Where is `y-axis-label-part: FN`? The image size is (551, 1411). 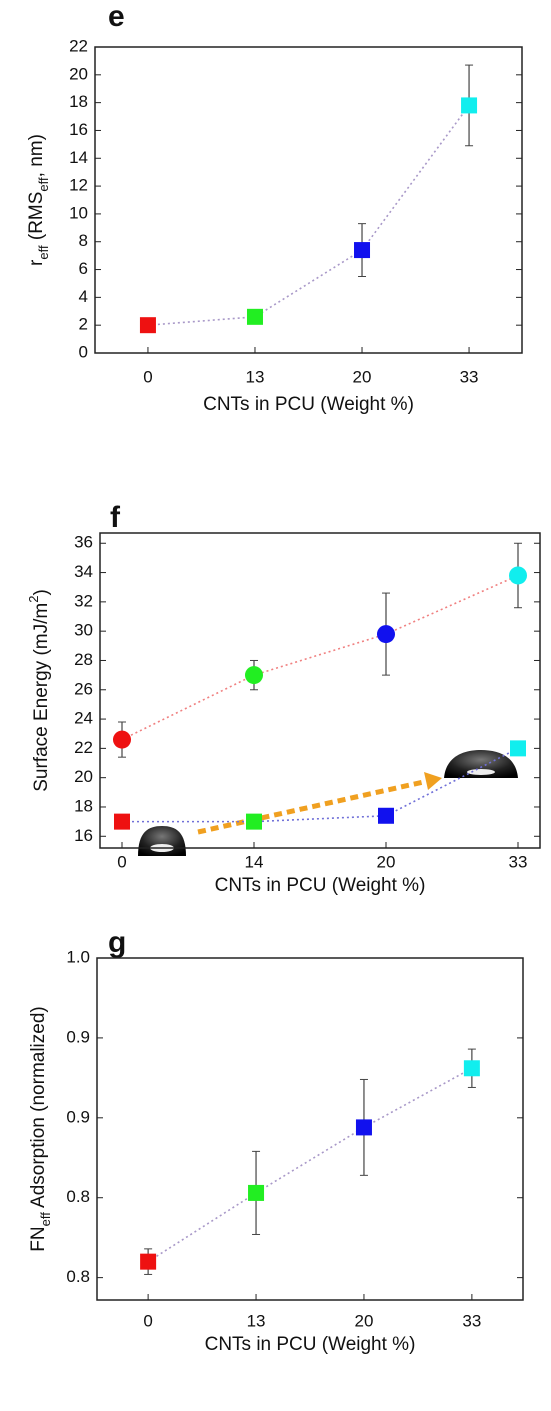 y-axis-label-part: FN is located at coordinates (38, 1238).